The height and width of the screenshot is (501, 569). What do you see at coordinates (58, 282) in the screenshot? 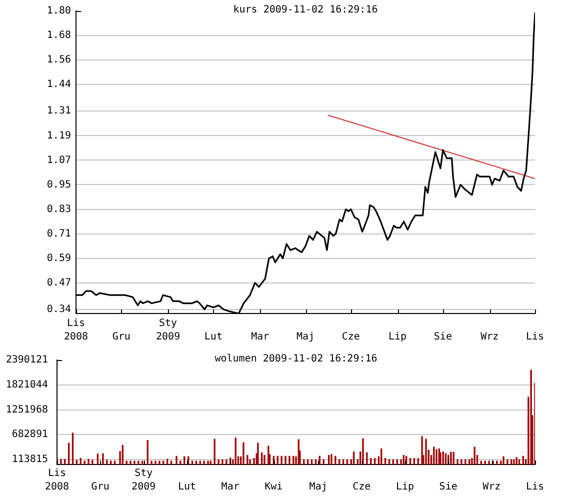
I see `y-tick-label: 0.47` at bounding box center [58, 282].